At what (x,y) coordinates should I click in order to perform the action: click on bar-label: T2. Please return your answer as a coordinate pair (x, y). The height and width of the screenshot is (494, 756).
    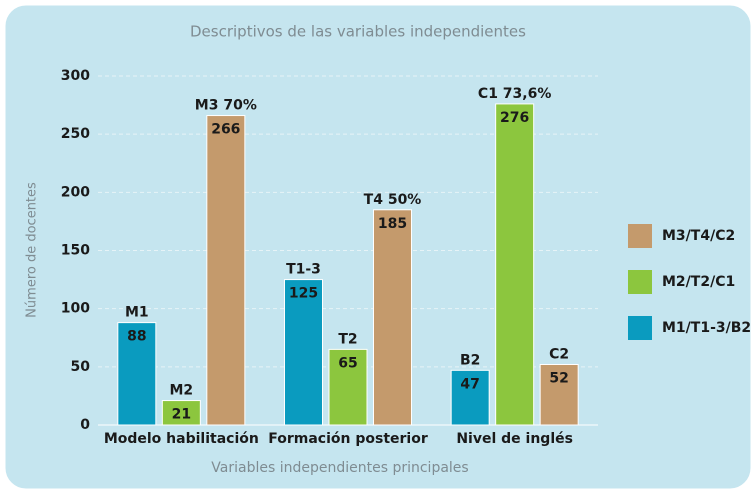
    Looking at the image, I should click on (347, 339).